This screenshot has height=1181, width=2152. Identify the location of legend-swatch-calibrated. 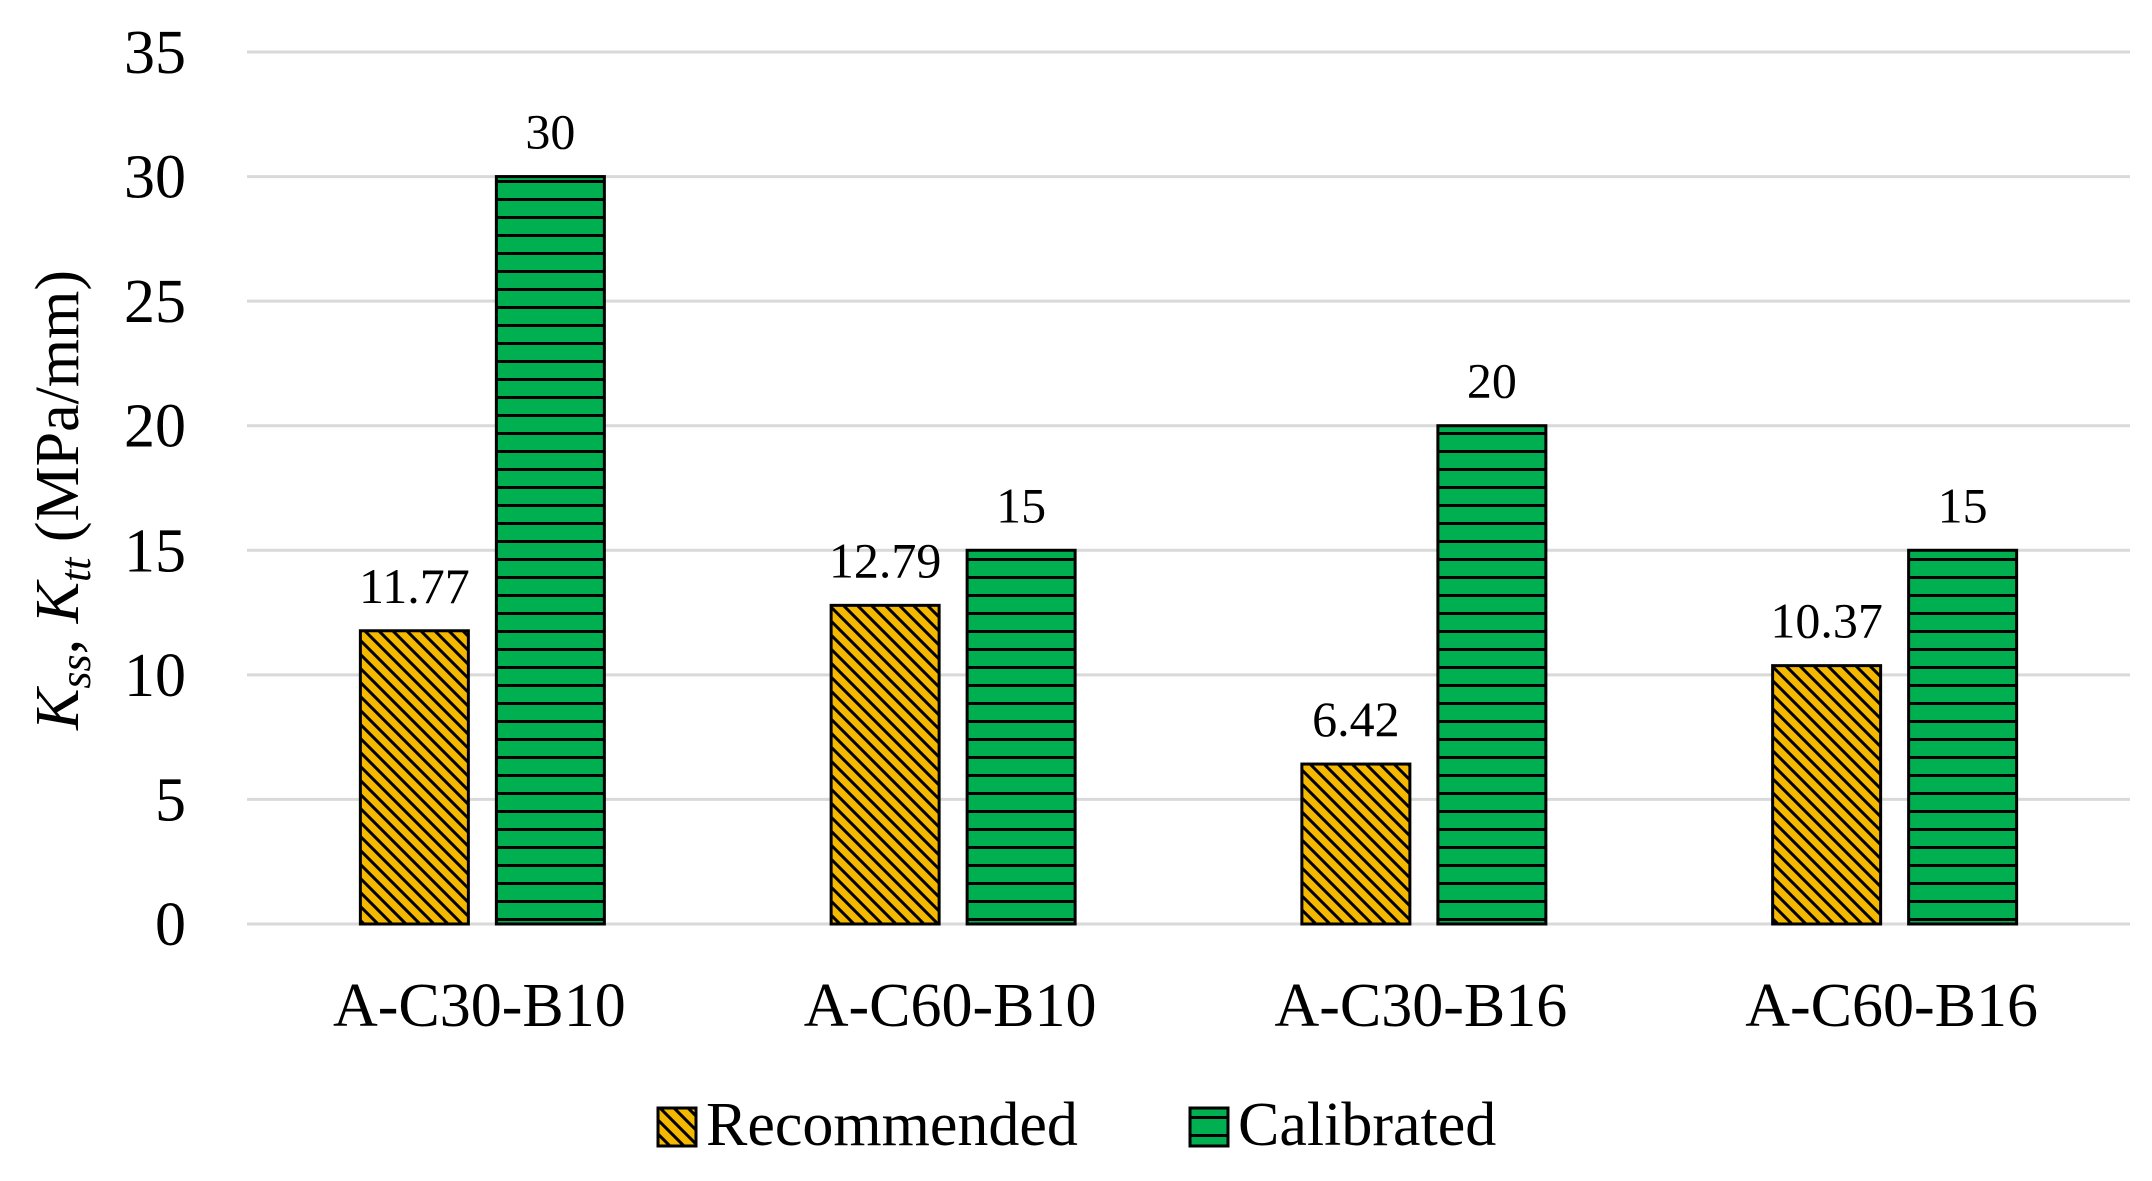
(1209, 1127).